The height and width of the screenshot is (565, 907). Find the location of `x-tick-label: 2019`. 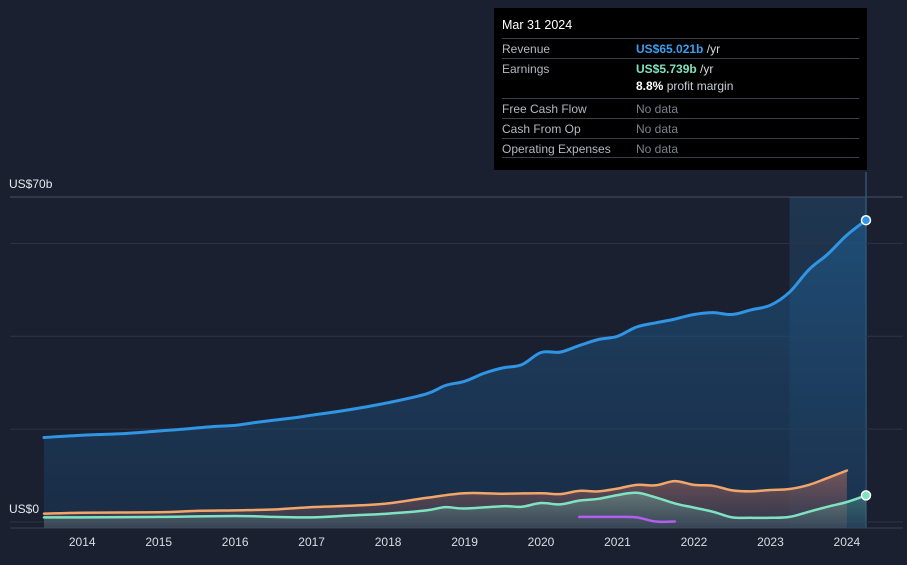

x-tick-label: 2019 is located at coordinates (464, 542).